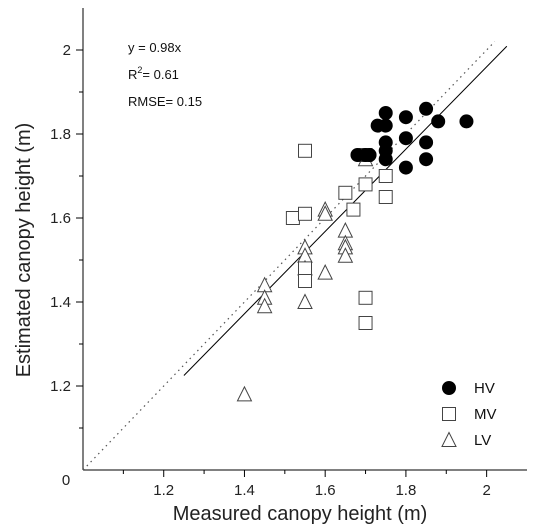  Describe the element at coordinates (165, 101) in the screenshot. I see `rmse-label: RMSE= 0.15` at that location.